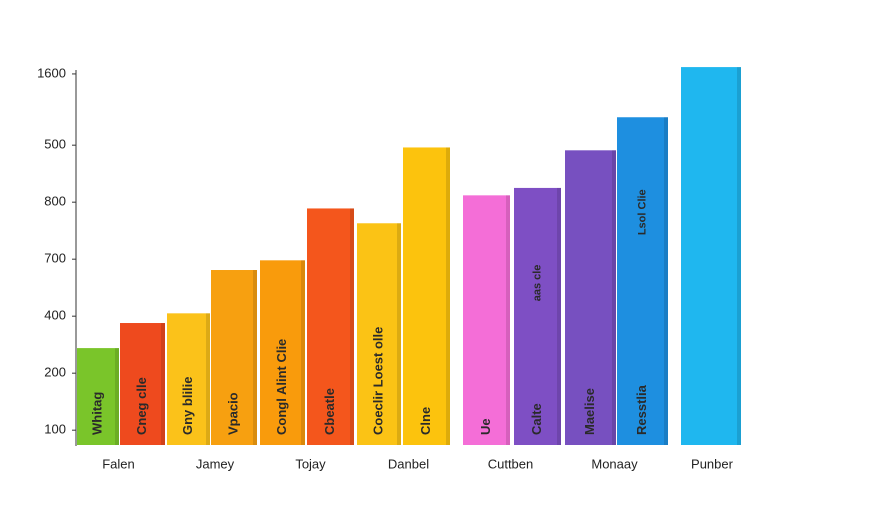 This screenshot has width=896, height=512. Describe the element at coordinates (329, 411) in the screenshot. I see `bar-label: Cbeatle` at that location.